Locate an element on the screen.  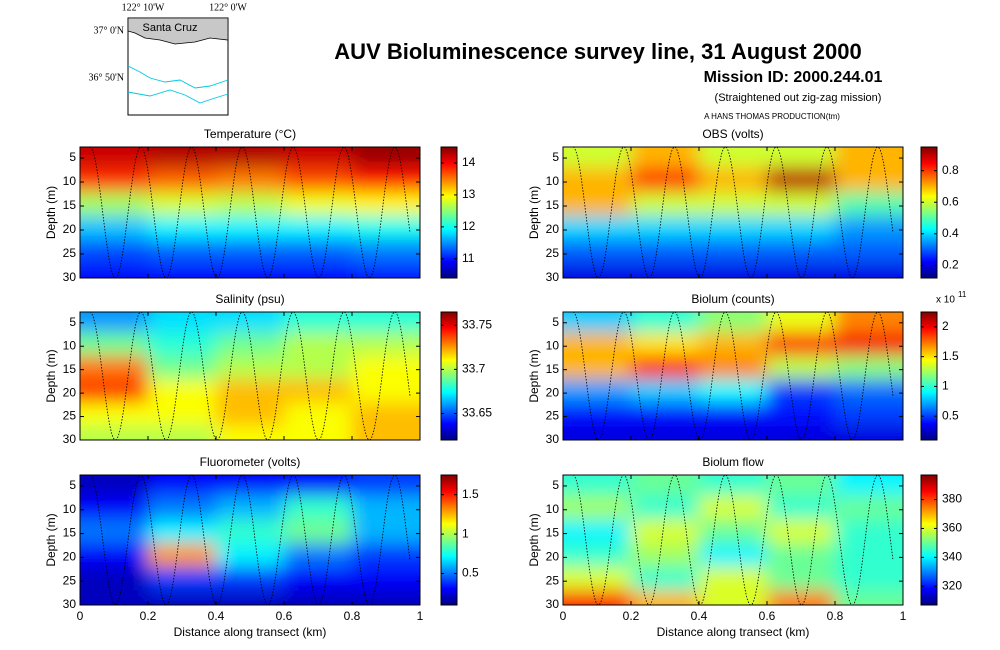
x-tick-label: 0.6 is located at coordinates (284, 616).